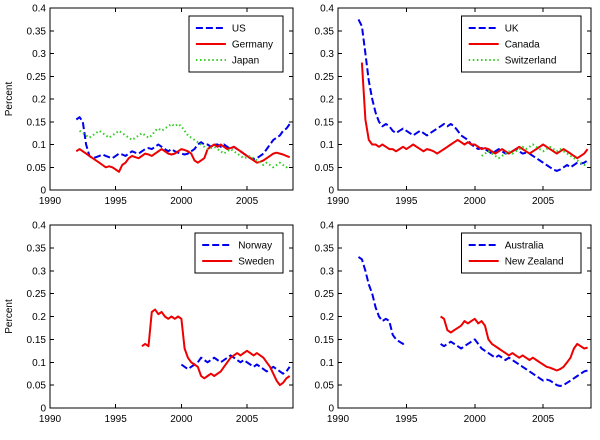  I want to click on legend-label: Norway, so click(255, 246).